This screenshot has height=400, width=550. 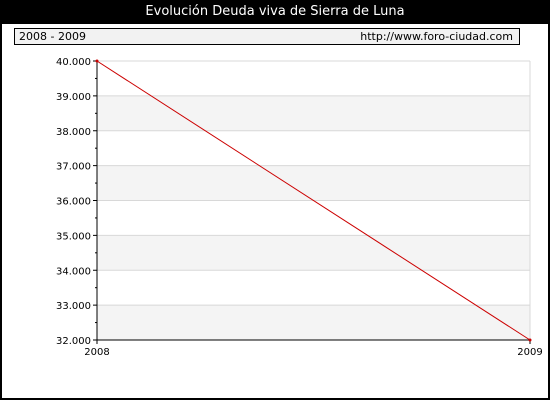 I want to click on x-tick-label: 2008, so click(x=96, y=352).